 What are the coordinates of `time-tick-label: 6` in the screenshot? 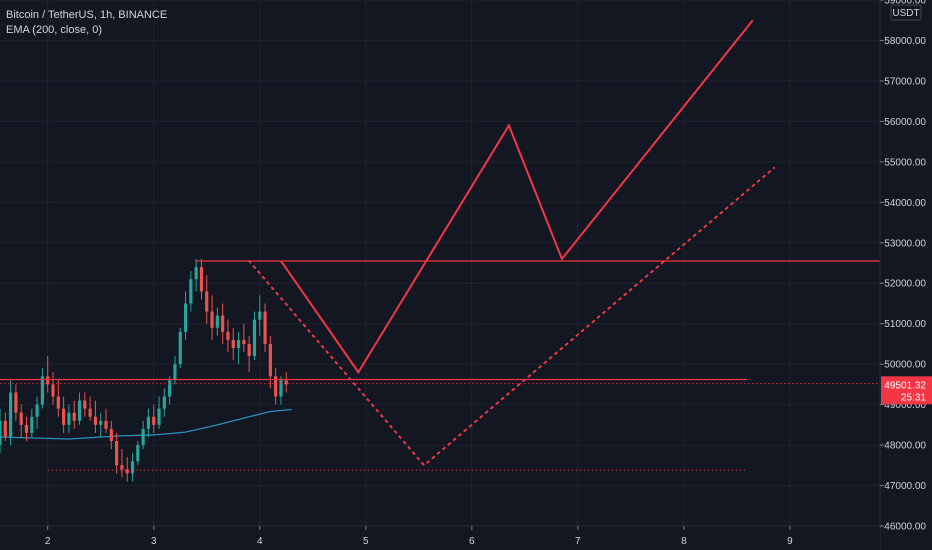 It's located at (472, 541).